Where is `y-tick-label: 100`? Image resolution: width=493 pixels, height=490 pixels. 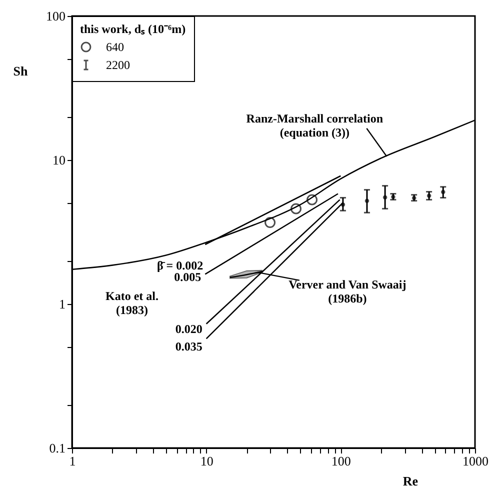 y-tick-label: 100 is located at coordinates (56, 16).